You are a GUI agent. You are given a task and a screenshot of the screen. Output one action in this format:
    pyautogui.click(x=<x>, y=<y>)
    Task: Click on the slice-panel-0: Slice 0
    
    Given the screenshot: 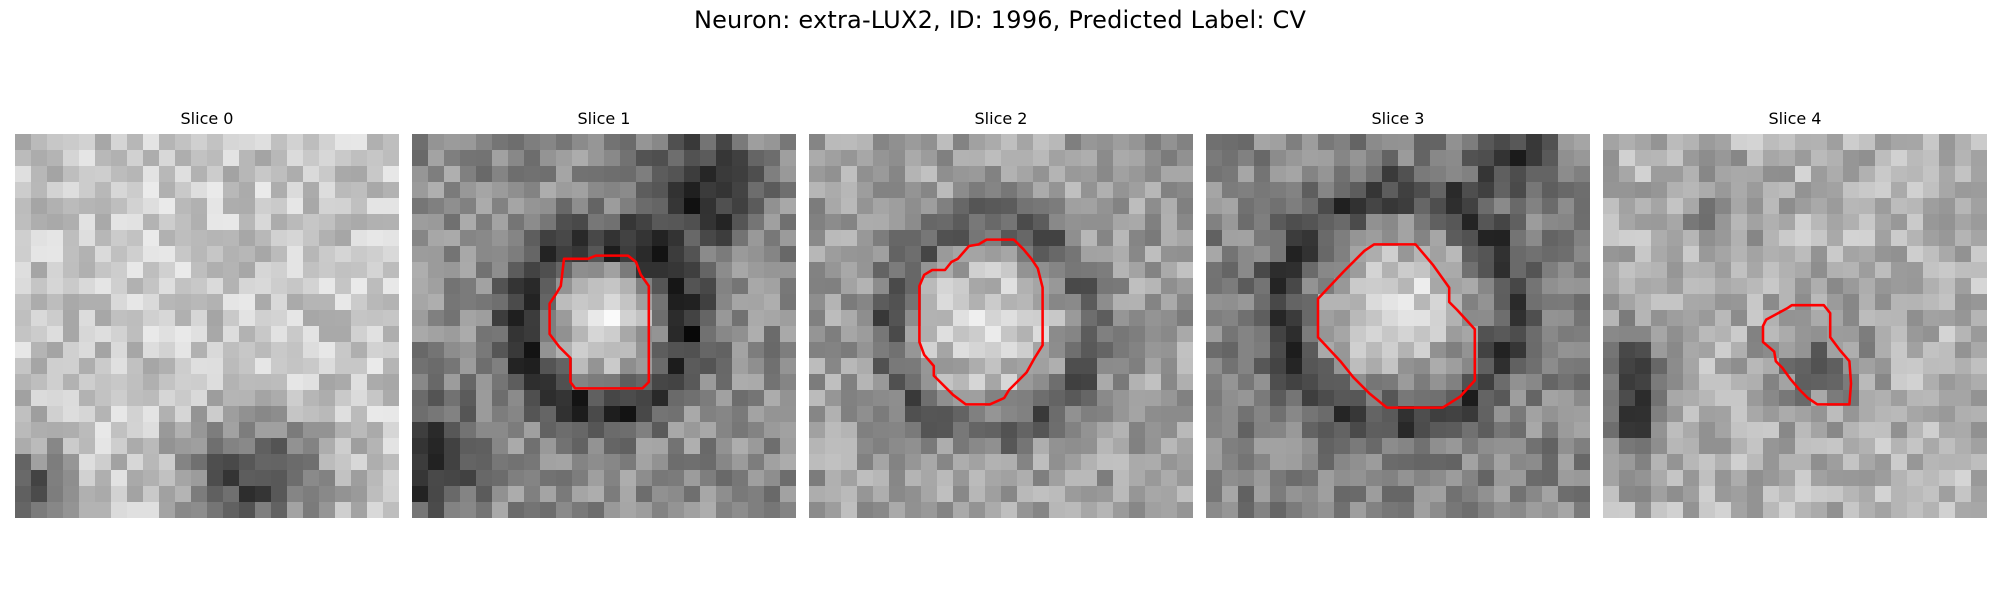 What is the action you would take?
    pyautogui.click(x=207, y=313)
    